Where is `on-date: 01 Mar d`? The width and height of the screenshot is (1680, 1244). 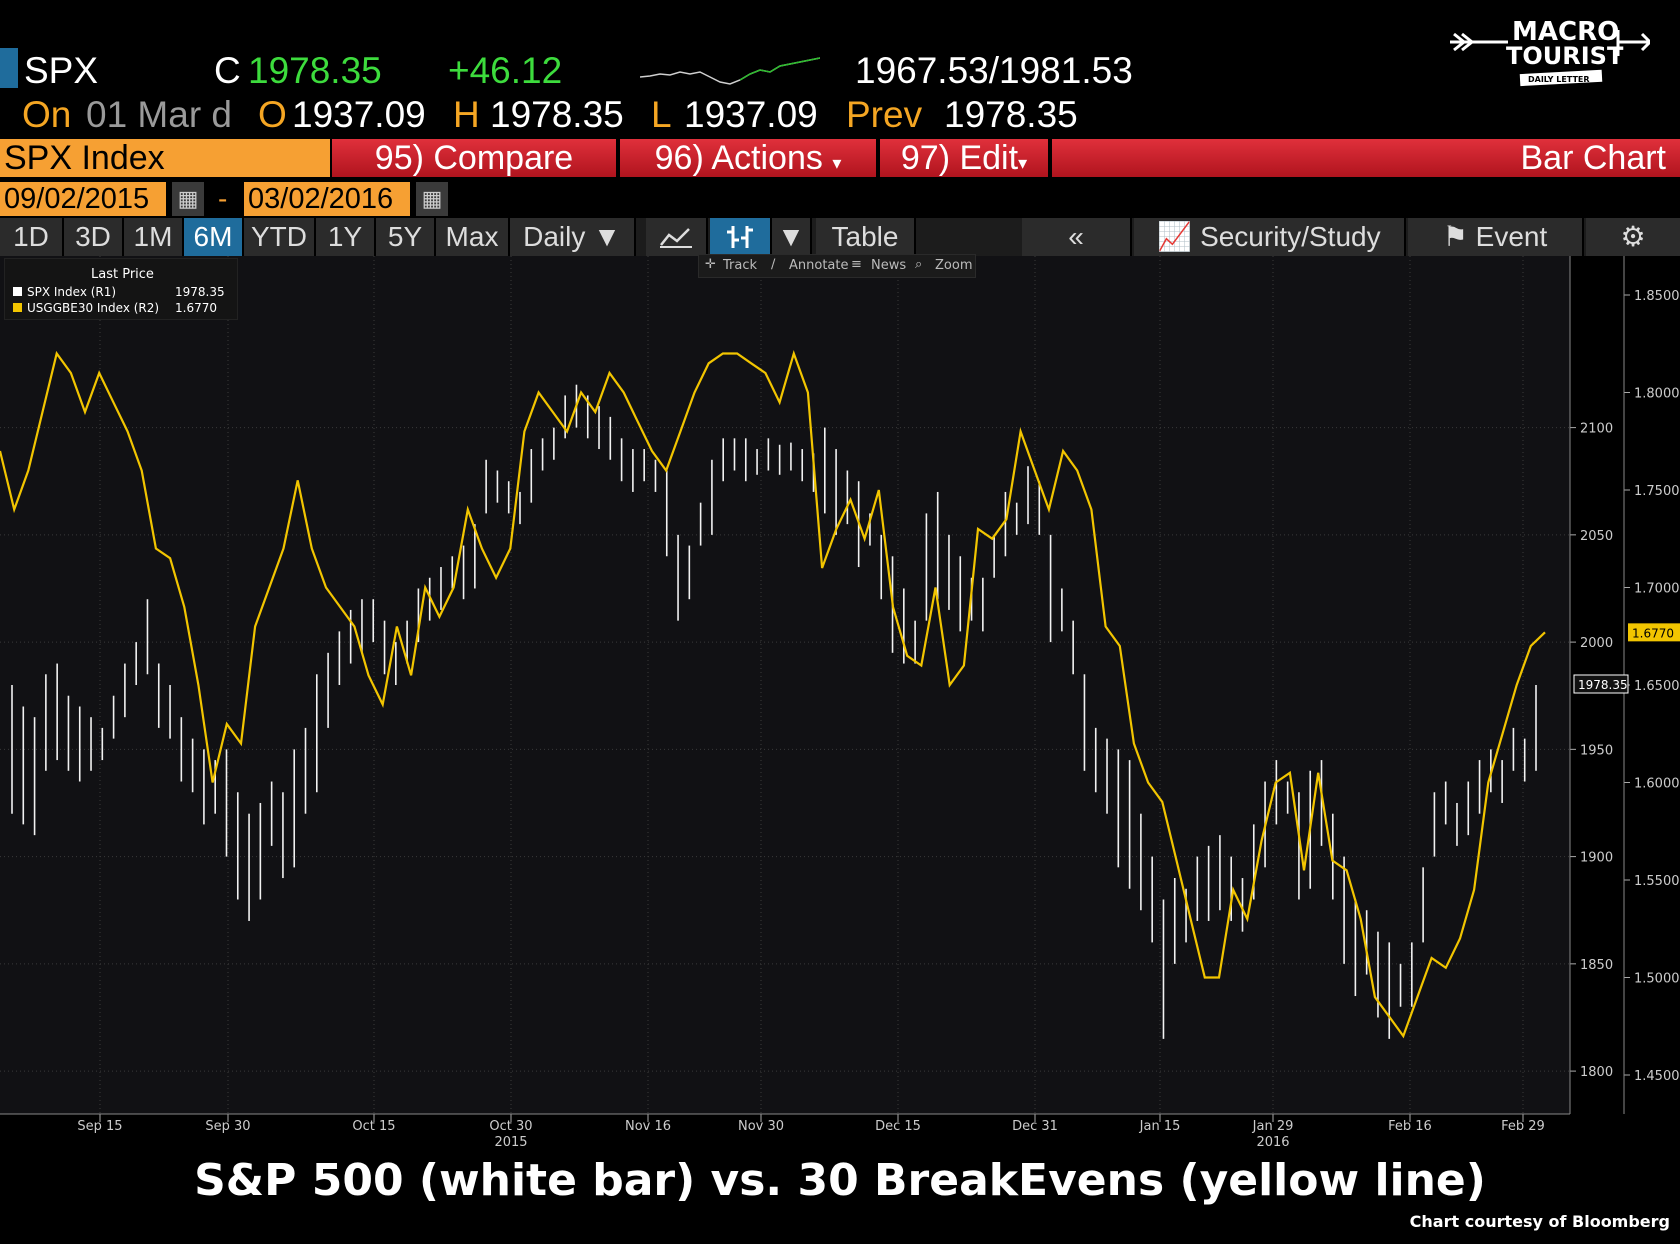
on-date: 01 Mar d is located at coordinates (159, 114).